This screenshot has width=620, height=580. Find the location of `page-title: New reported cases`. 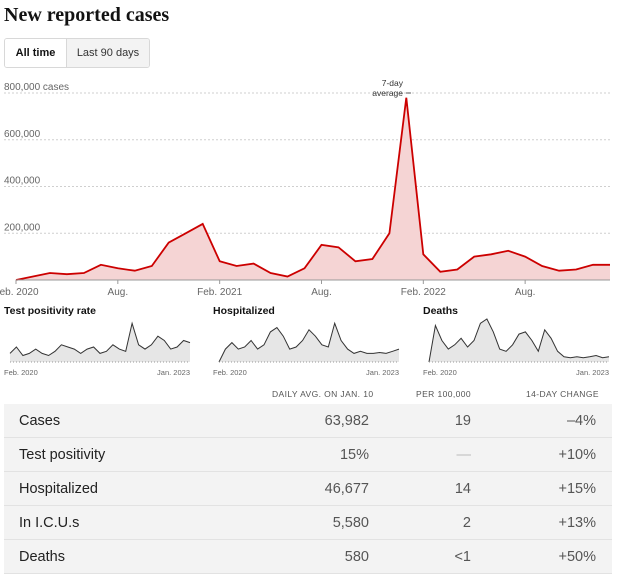

page-title: New reported cases is located at coordinates (87, 15).